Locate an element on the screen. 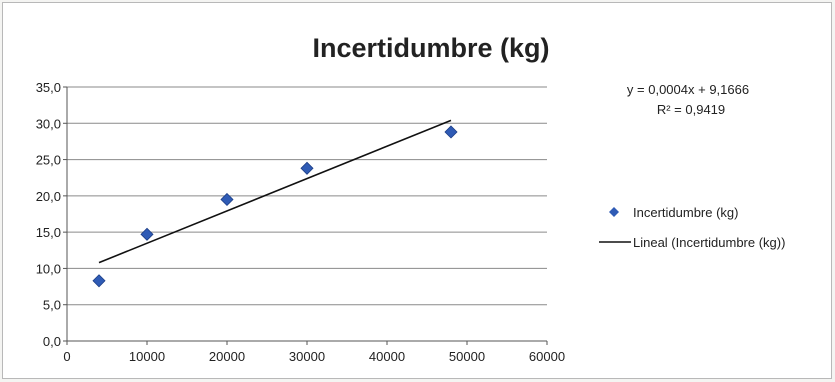 This screenshot has width=835, height=382. x-tick-labels: 0 10000 20000 30000 40000 50000 60000 is located at coordinates (314, 356).